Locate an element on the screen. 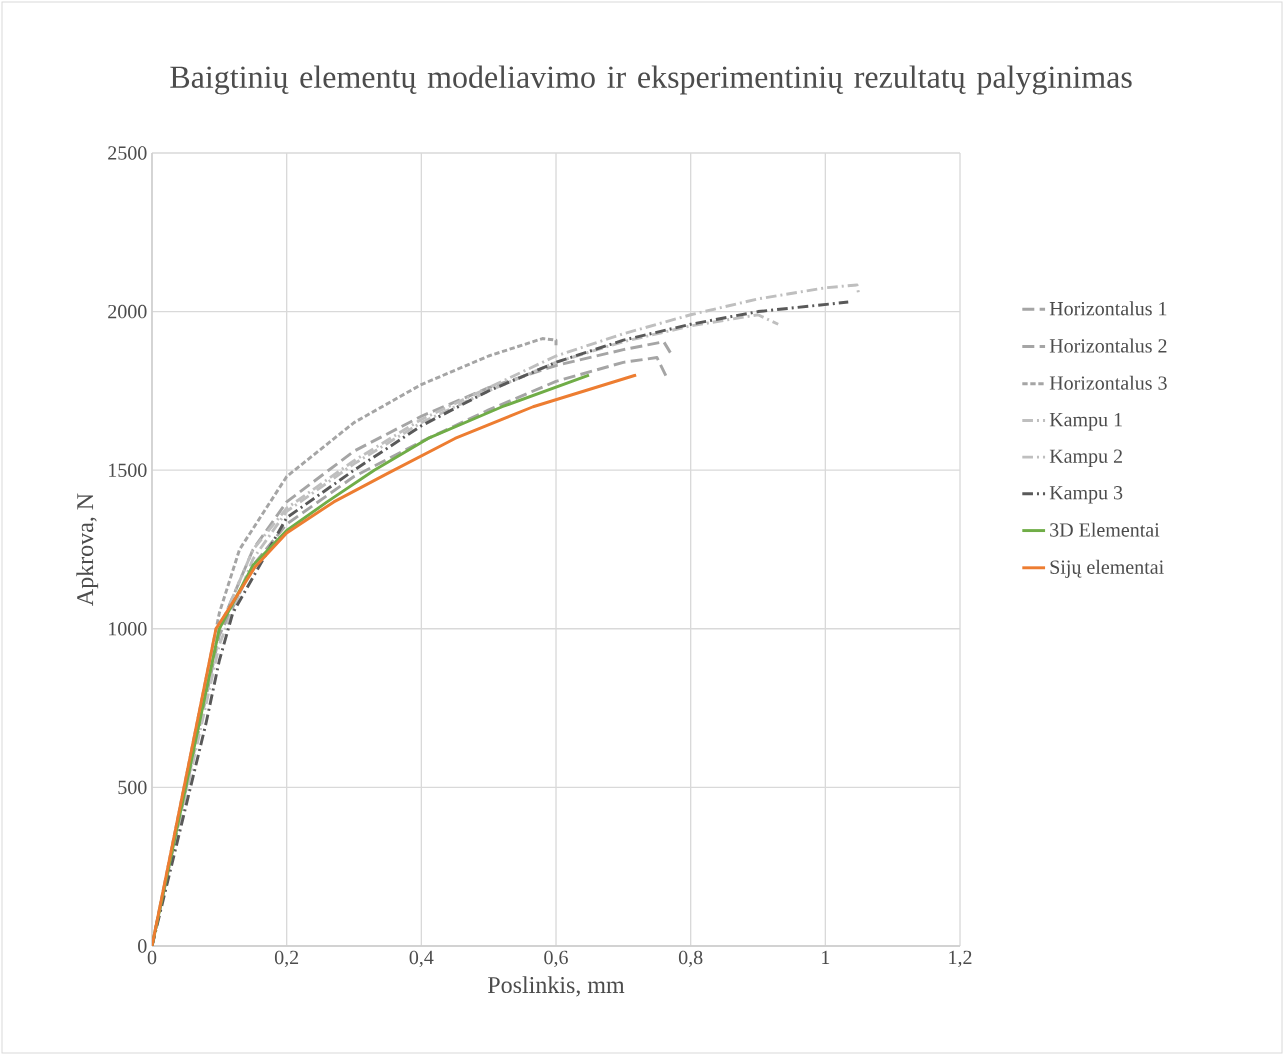  x-axis-title: Poslinkis, mm is located at coordinates (556, 986).